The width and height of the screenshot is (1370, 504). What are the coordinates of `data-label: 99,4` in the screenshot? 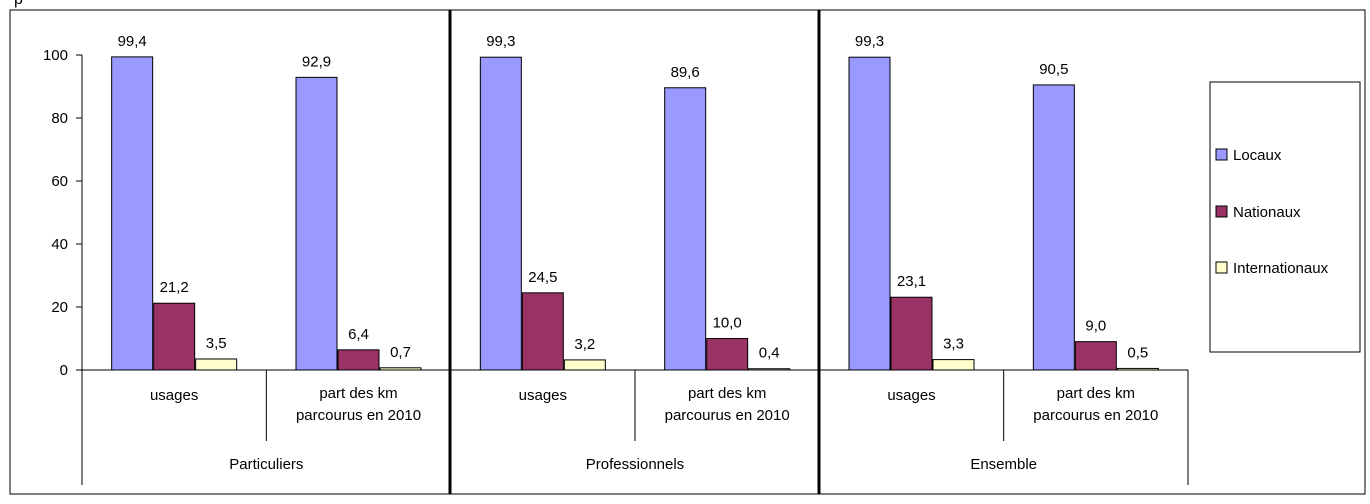 It's located at (132, 41).